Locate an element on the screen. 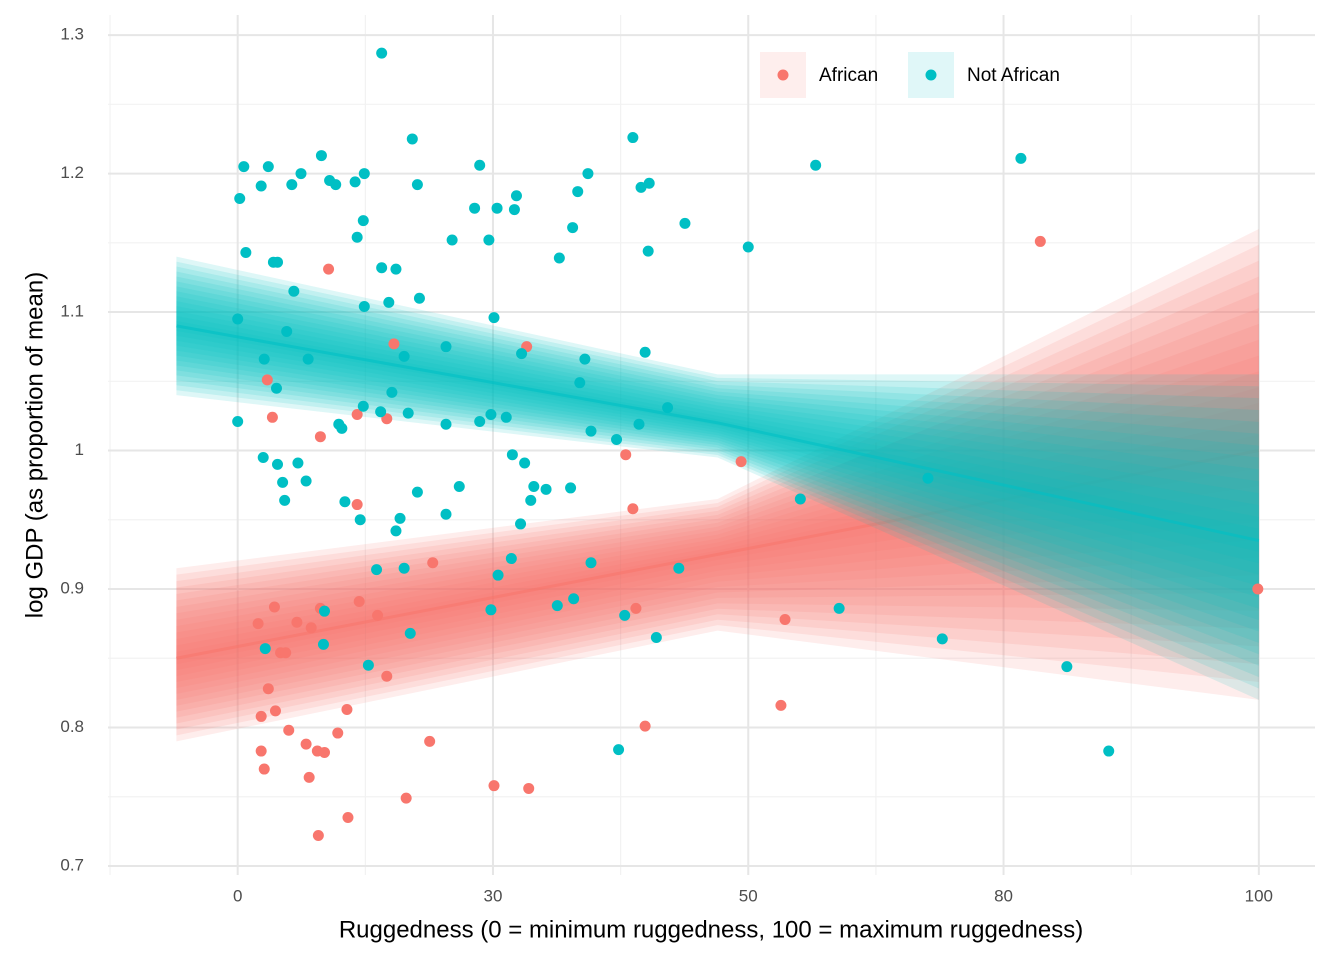 This screenshot has width=1344, height=960. legend-item: Not African is located at coordinates (984, 75).